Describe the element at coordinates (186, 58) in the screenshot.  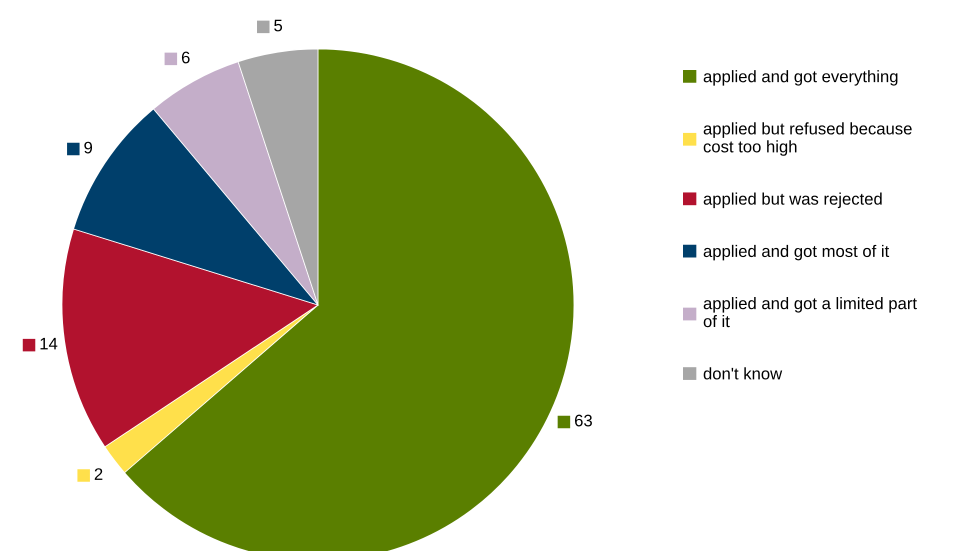
I see `data-label: 6` at that location.